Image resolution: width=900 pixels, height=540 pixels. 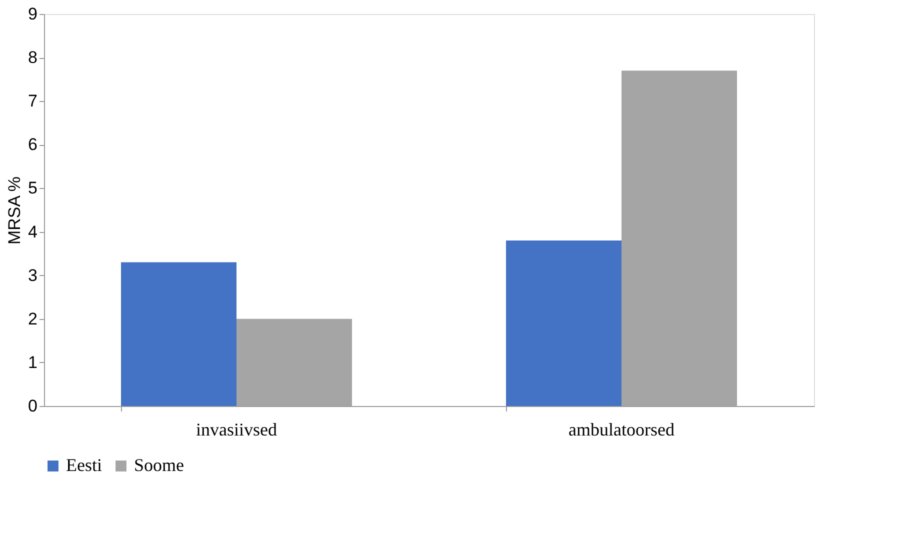 What do you see at coordinates (33, 318) in the screenshot?
I see `y-tick-label: 2` at bounding box center [33, 318].